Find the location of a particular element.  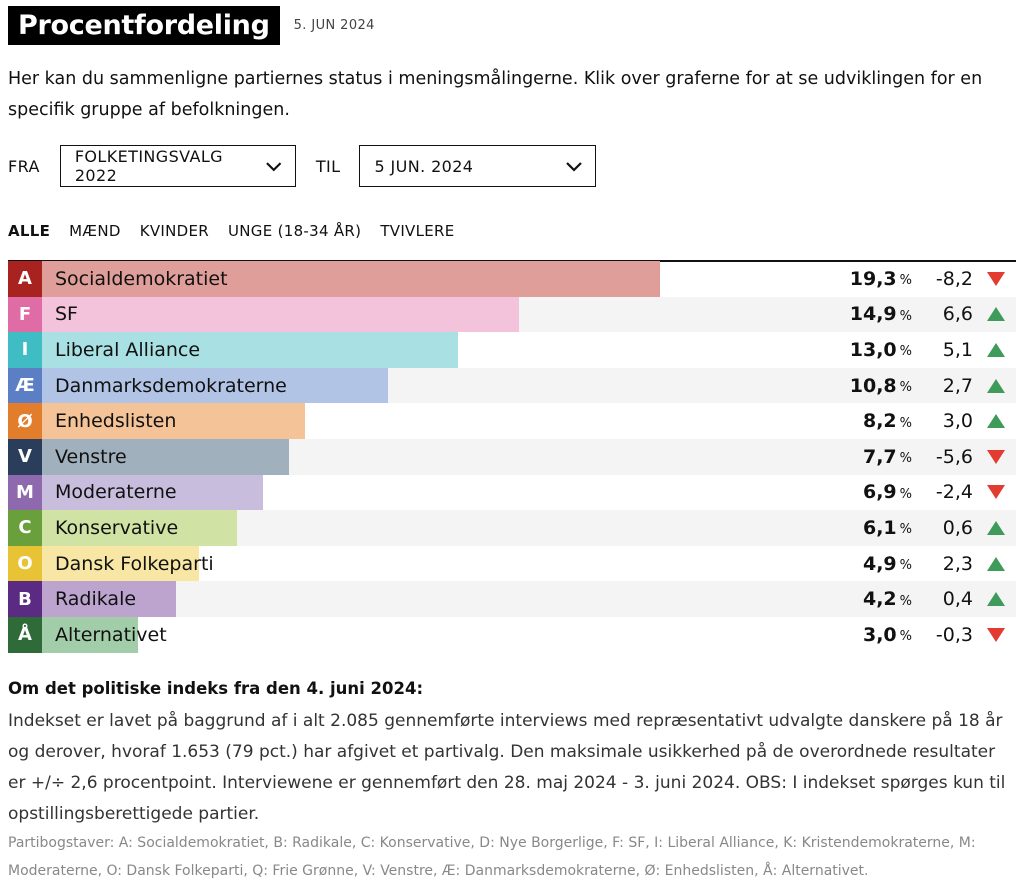

party-name: Venstre is located at coordinates (91, 456).